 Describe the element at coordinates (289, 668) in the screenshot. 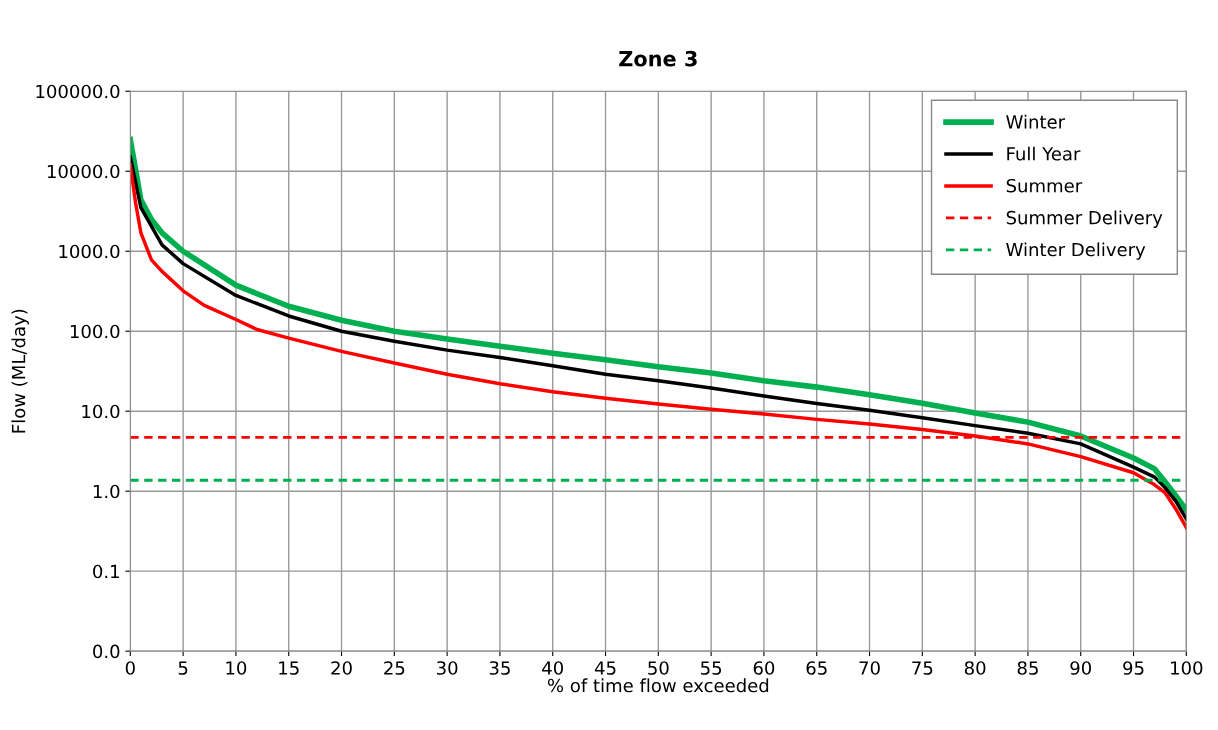

I see `x-tick-label: 15` at that location.